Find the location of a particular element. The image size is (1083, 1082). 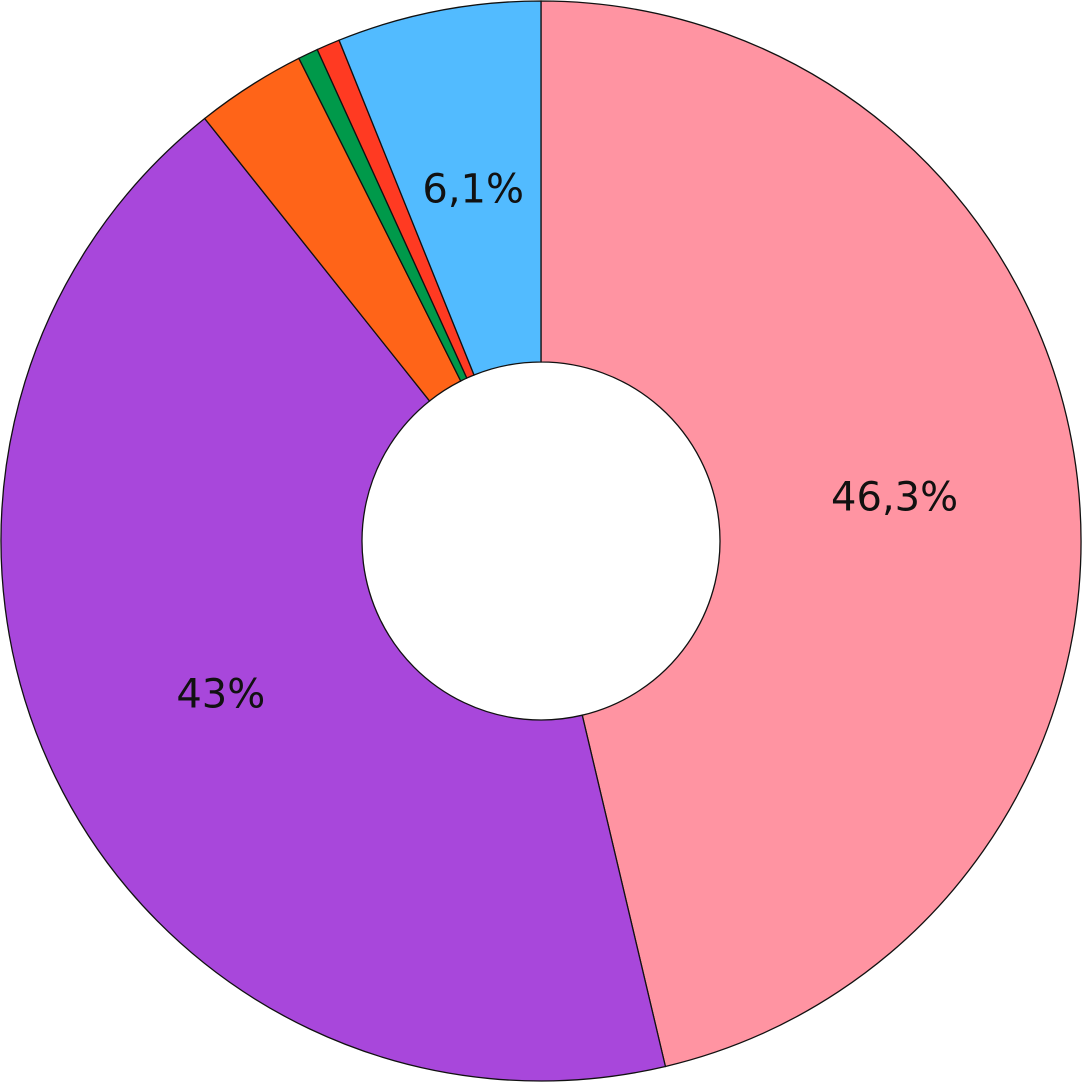

value-label: 6,1% is located at coordinates (473, 190).